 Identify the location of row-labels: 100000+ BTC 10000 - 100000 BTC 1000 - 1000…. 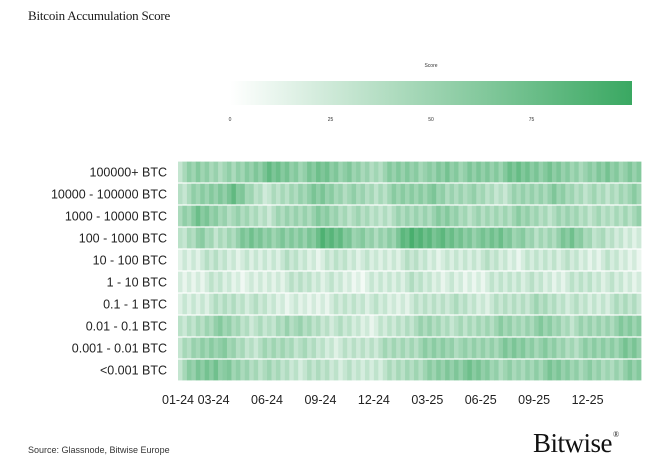
(109, 272).